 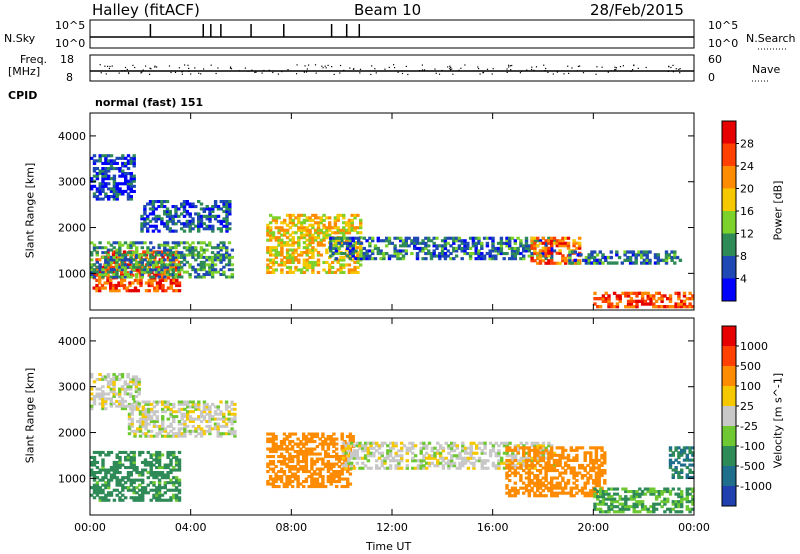 What do you see at coordinates (750, 366) in the screenshot?
I see `velocity-colorbar-tick-1: 500` at bounding box center [750, 366].